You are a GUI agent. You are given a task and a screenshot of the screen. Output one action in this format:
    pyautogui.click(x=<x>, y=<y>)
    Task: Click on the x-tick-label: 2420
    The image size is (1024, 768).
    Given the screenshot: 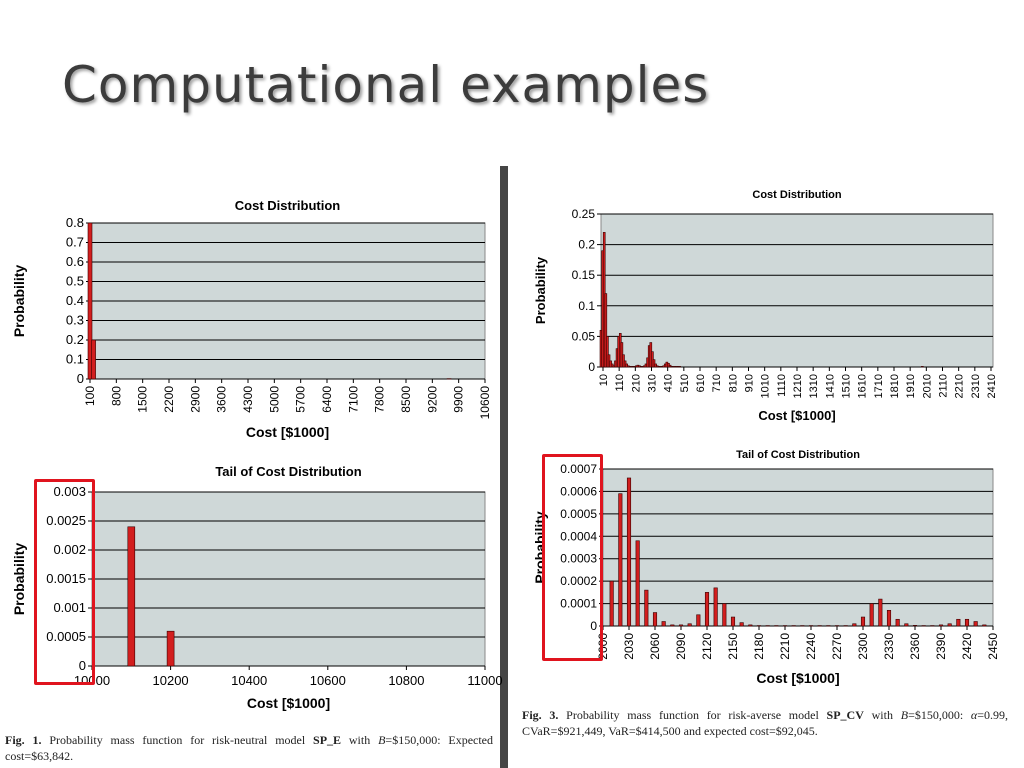 What is the action you would take?
    pyautogui.click(x=967, y=646)
    